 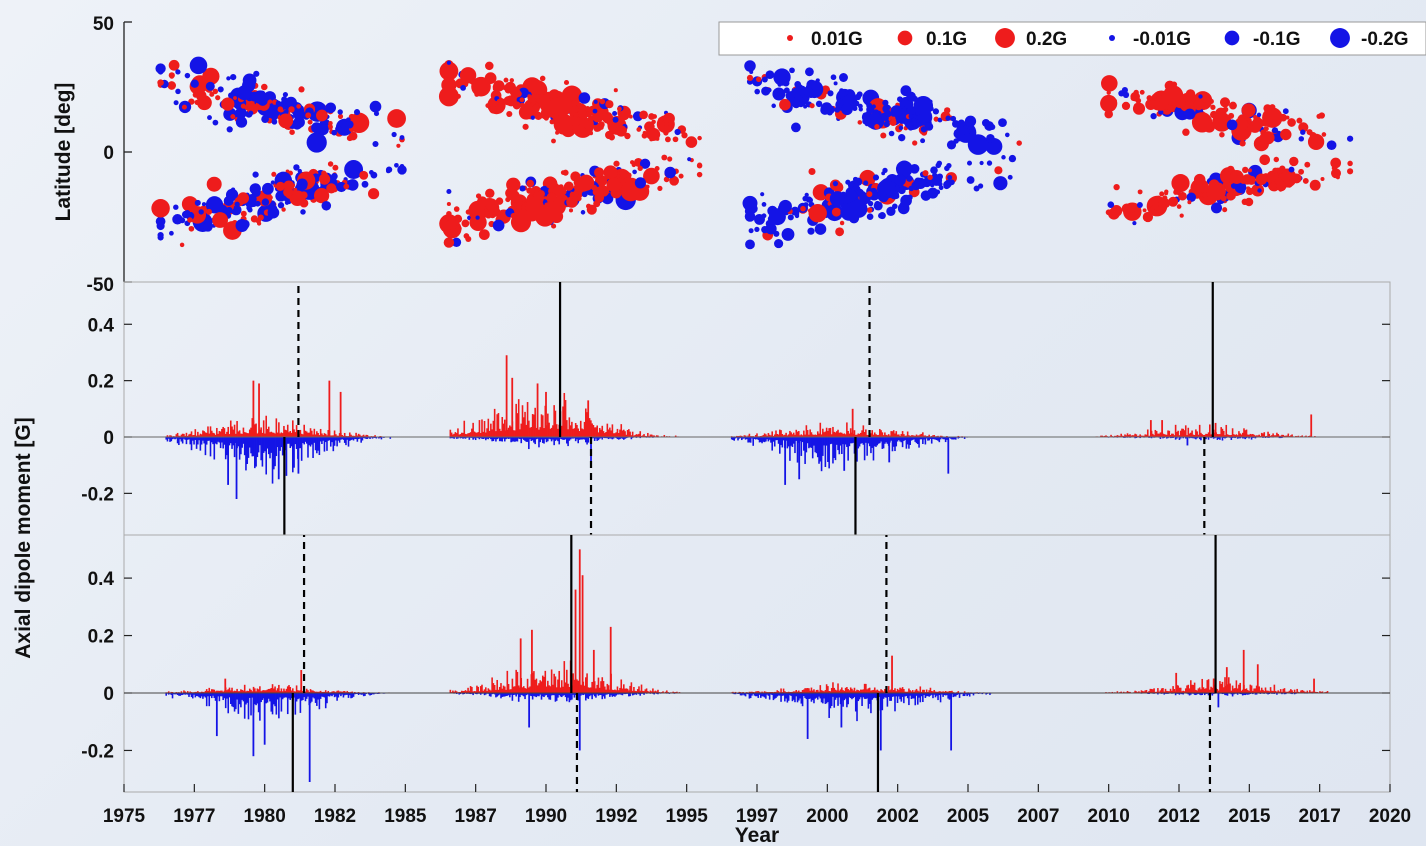 I want to click on legend: 0.01G 0.1G 0.2G -0.01G -0.1G -0.2G, so click(x=1072, y=38).